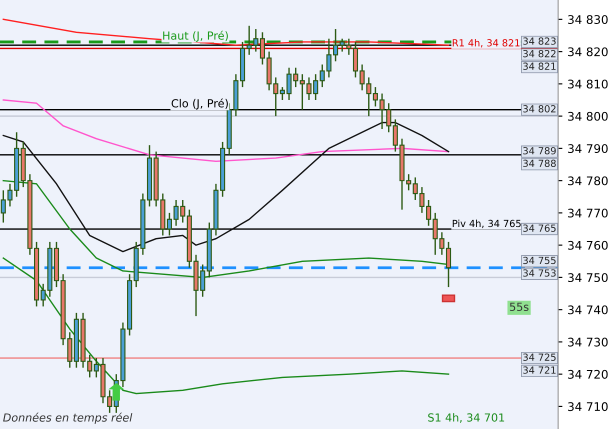  What do you see at coordinates (486, 43) in the screenshot?
I see `ref-line-label: R1 4h, 34 821` at bounding box center [486, 43].